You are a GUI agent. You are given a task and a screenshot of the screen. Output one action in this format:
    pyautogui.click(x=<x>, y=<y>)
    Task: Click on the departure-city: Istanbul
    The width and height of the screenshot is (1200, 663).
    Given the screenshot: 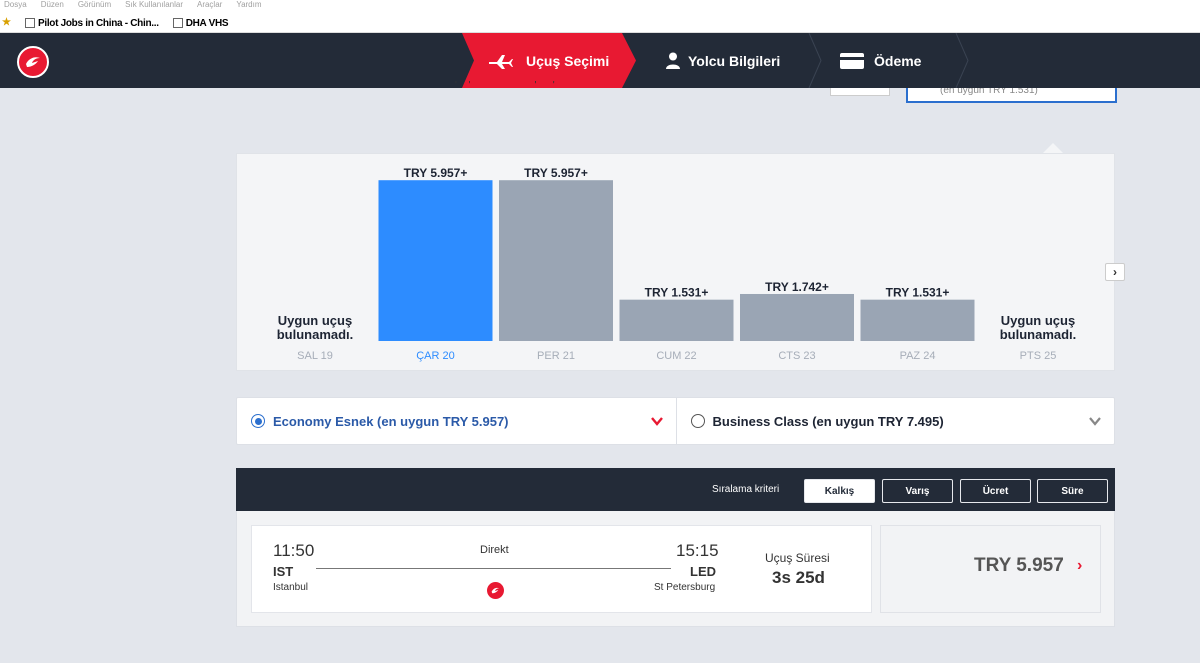 What is the action you would take?
    pyautogui.click(x=291, y=587)
    